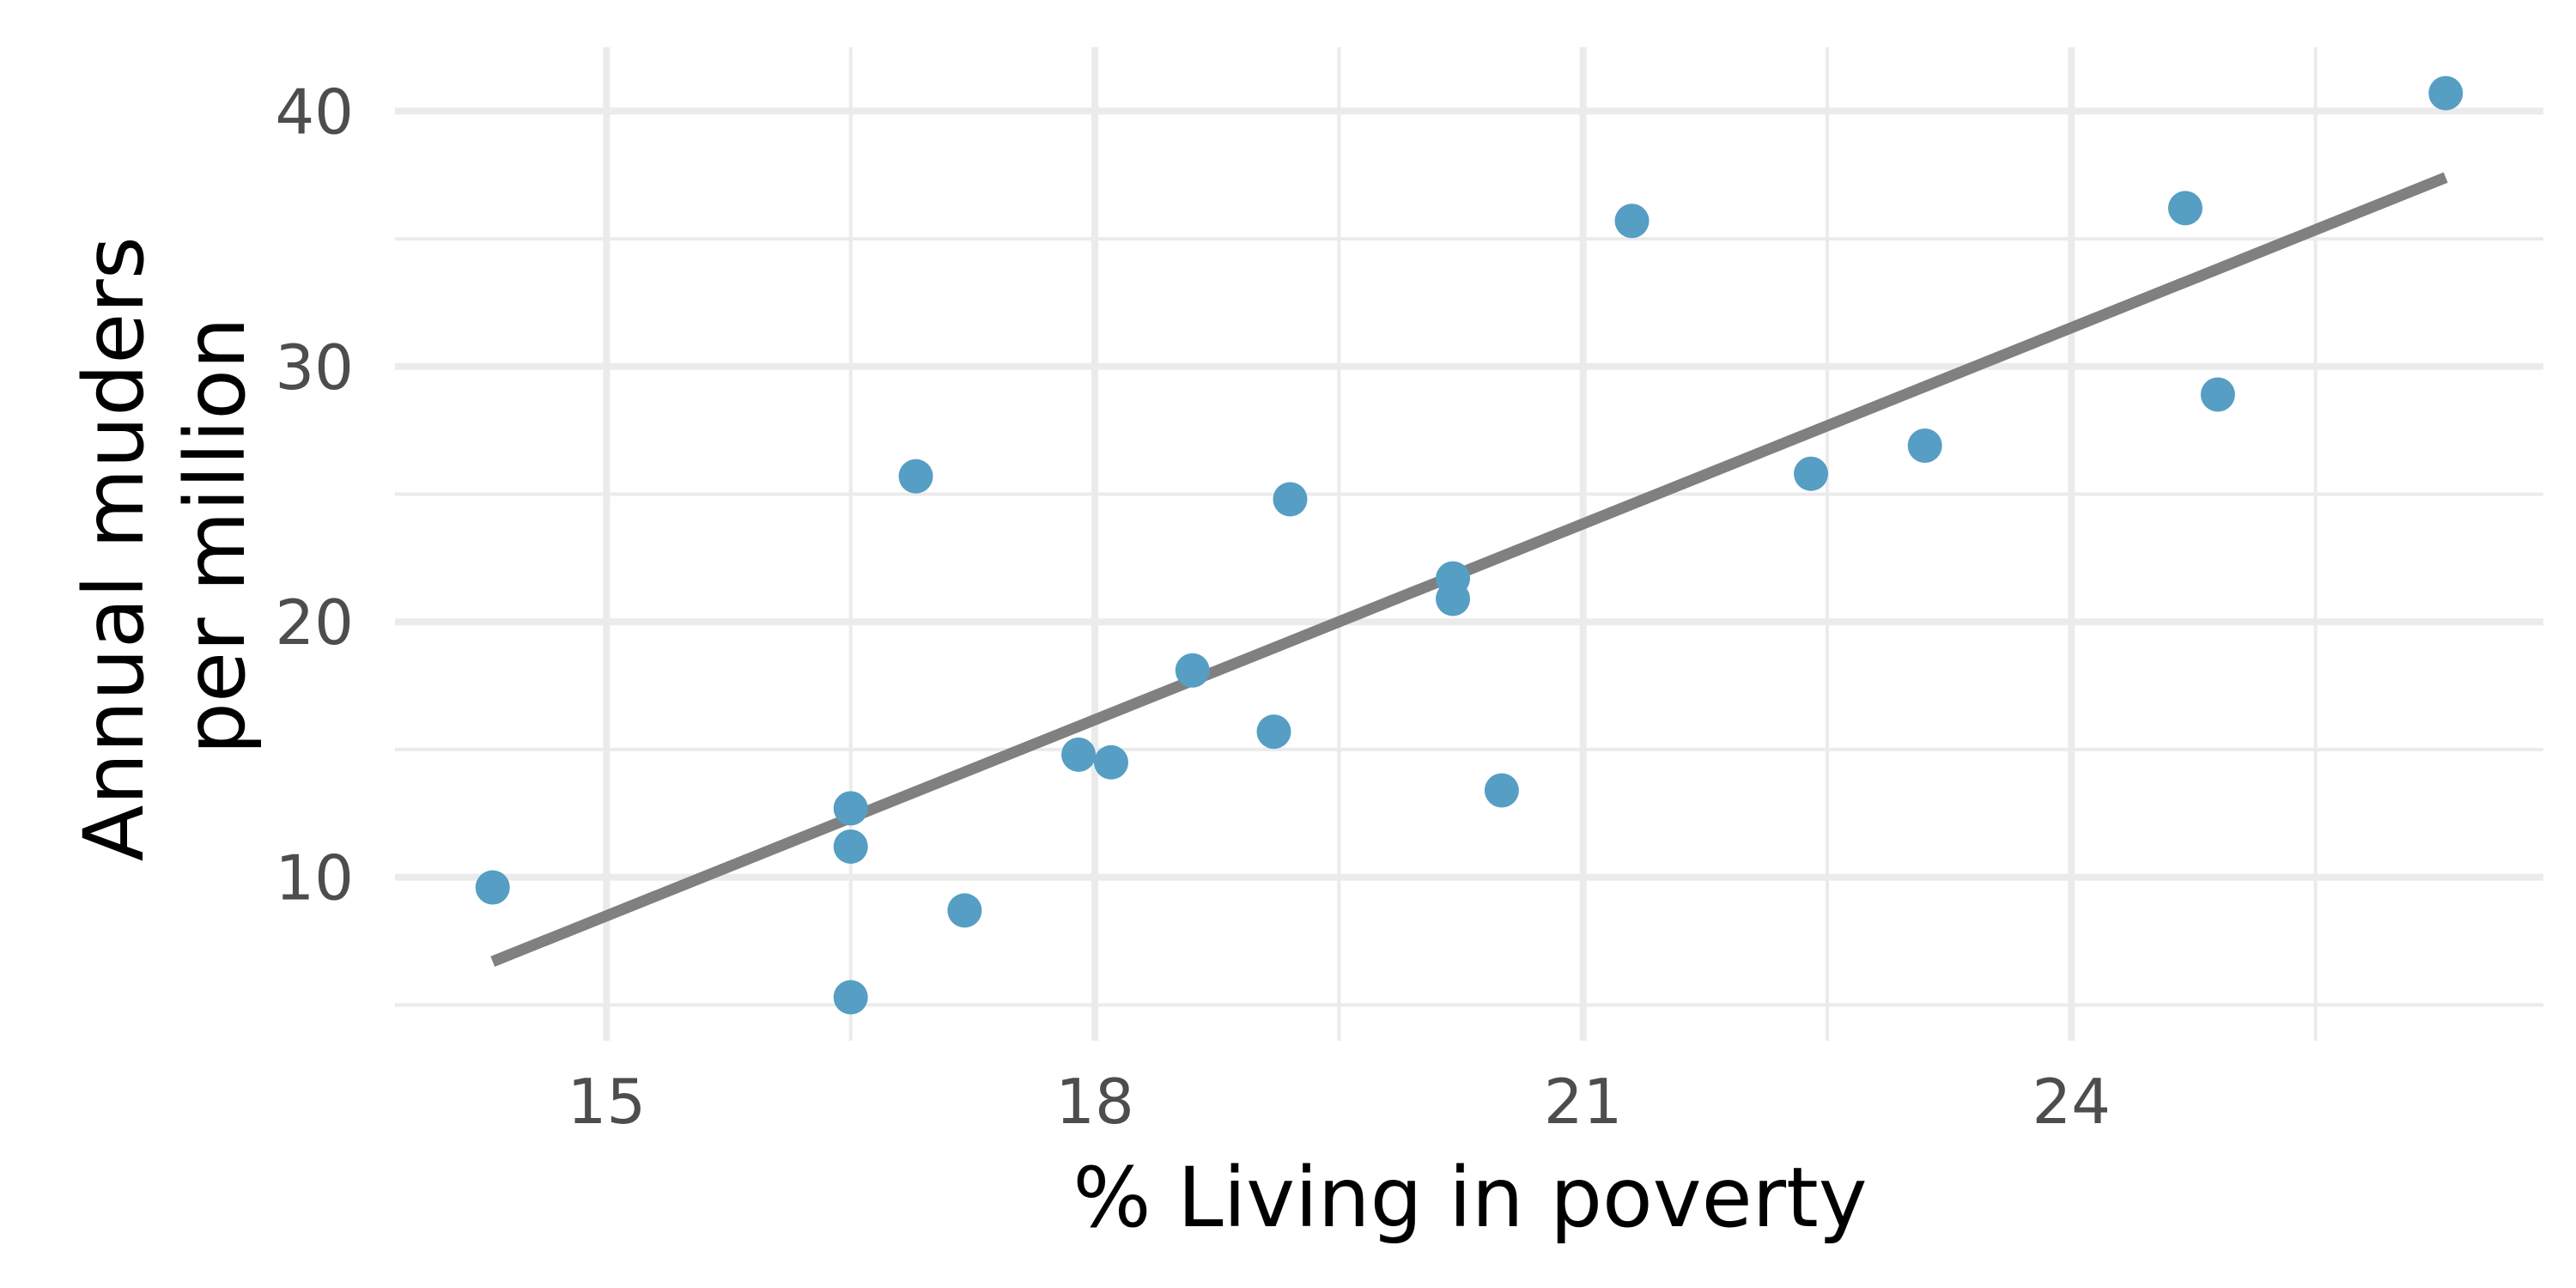 The image size is (2576, 1288). Describe the element at coordinates (314, 112) in the screenshot. I see `y-tick-label: 40` at that location.